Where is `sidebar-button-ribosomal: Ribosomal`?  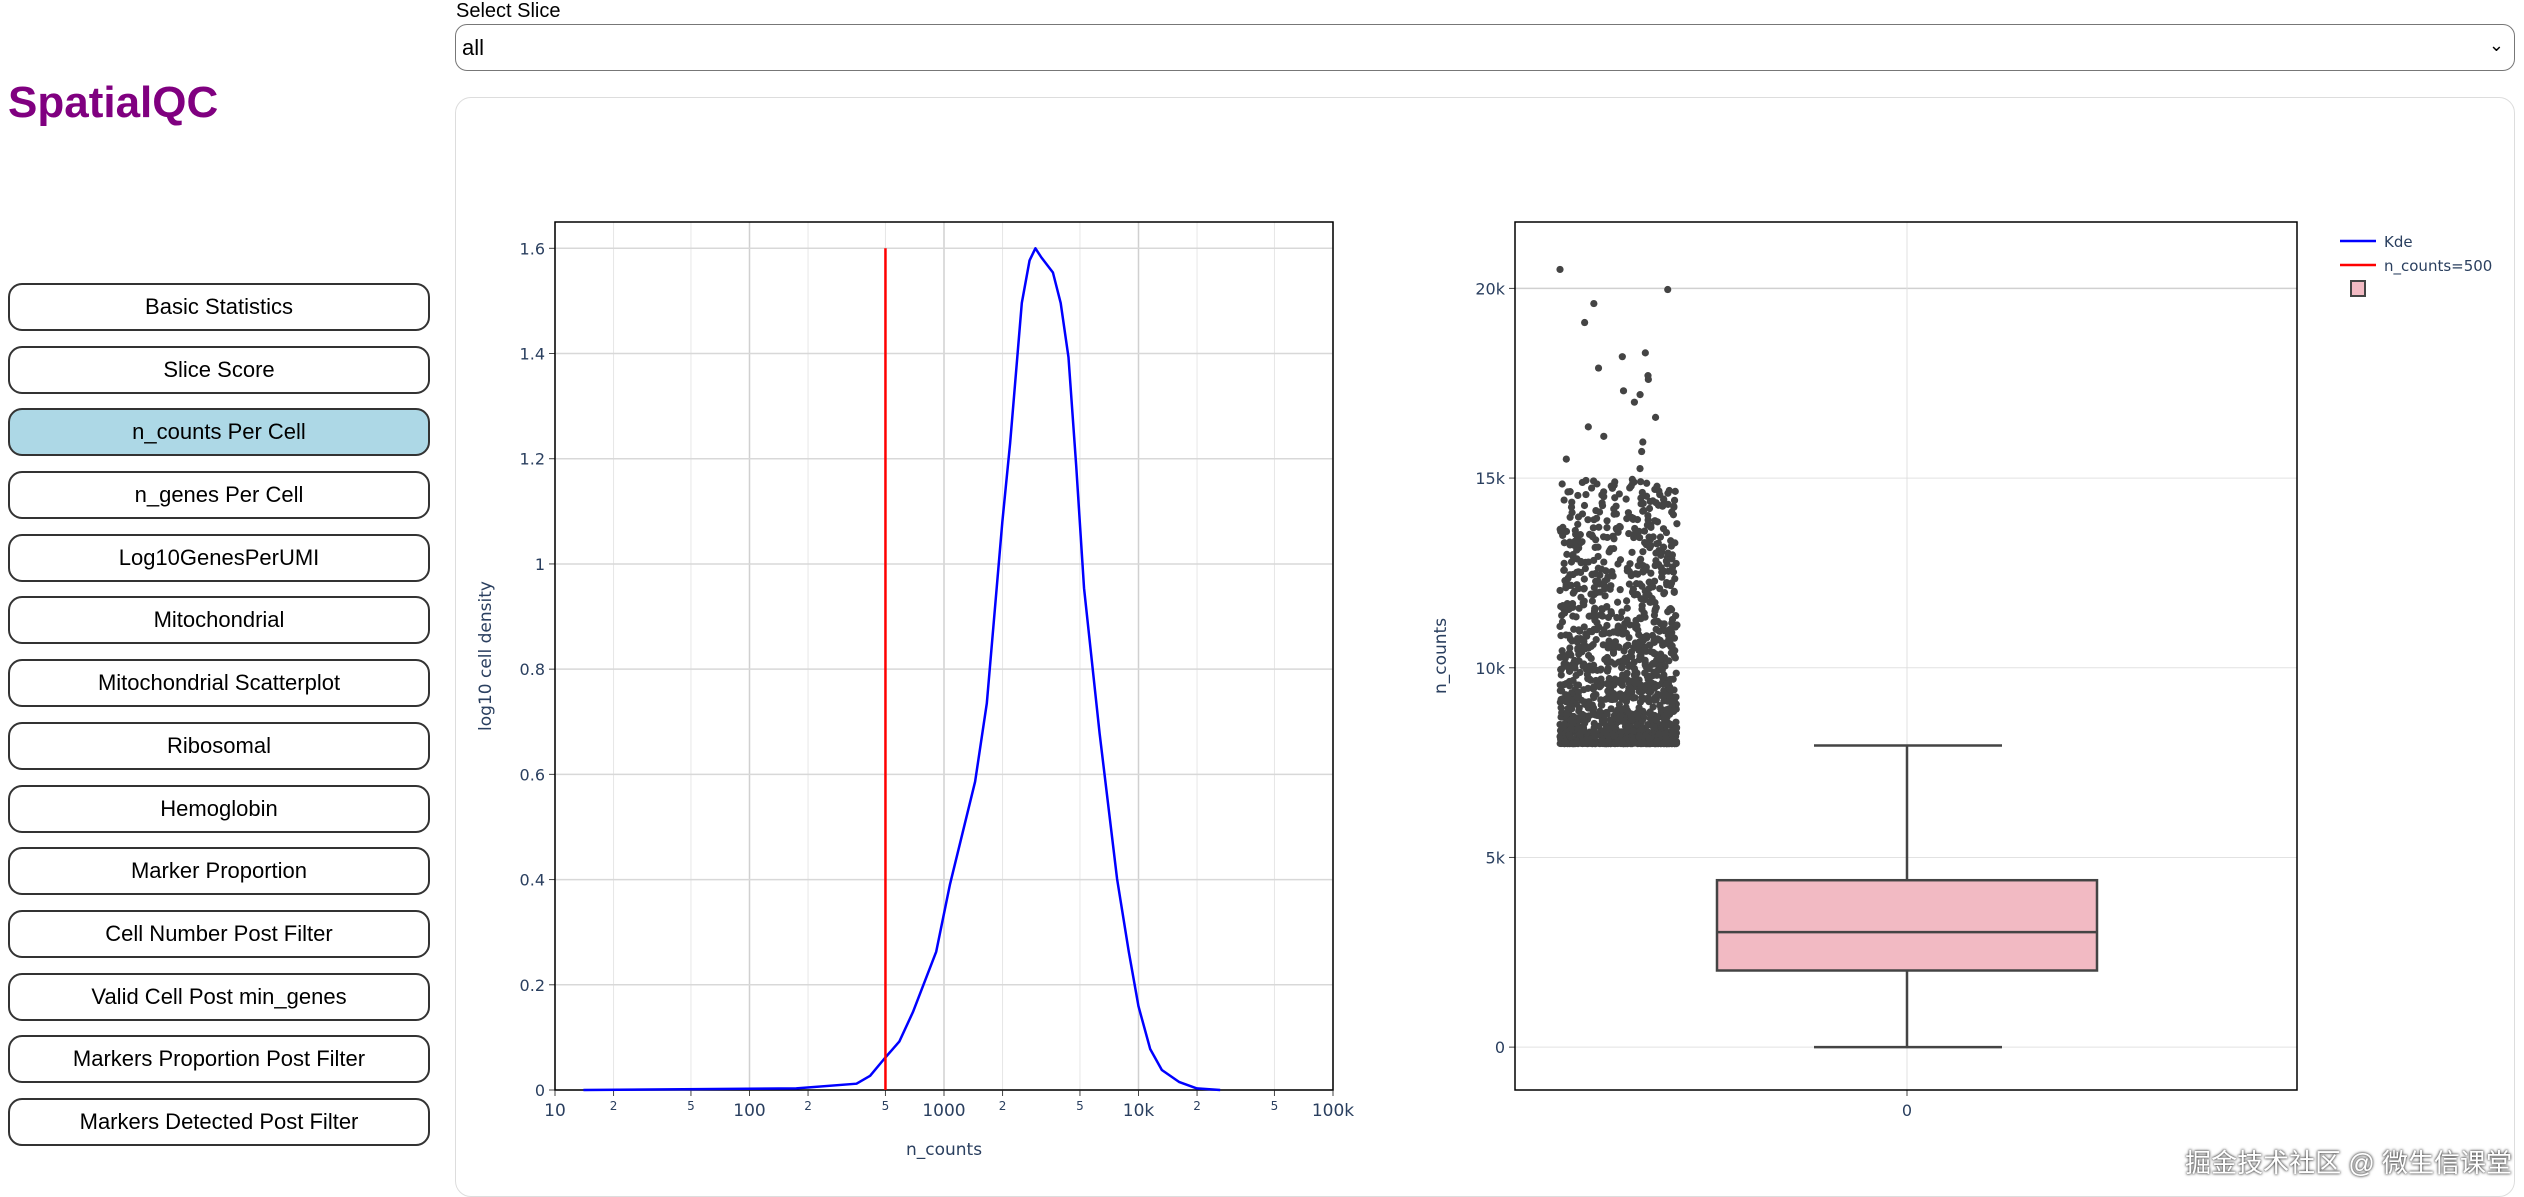 sidebar-button-ribosomal: Ribosomal is located at coordinates (219, 745).